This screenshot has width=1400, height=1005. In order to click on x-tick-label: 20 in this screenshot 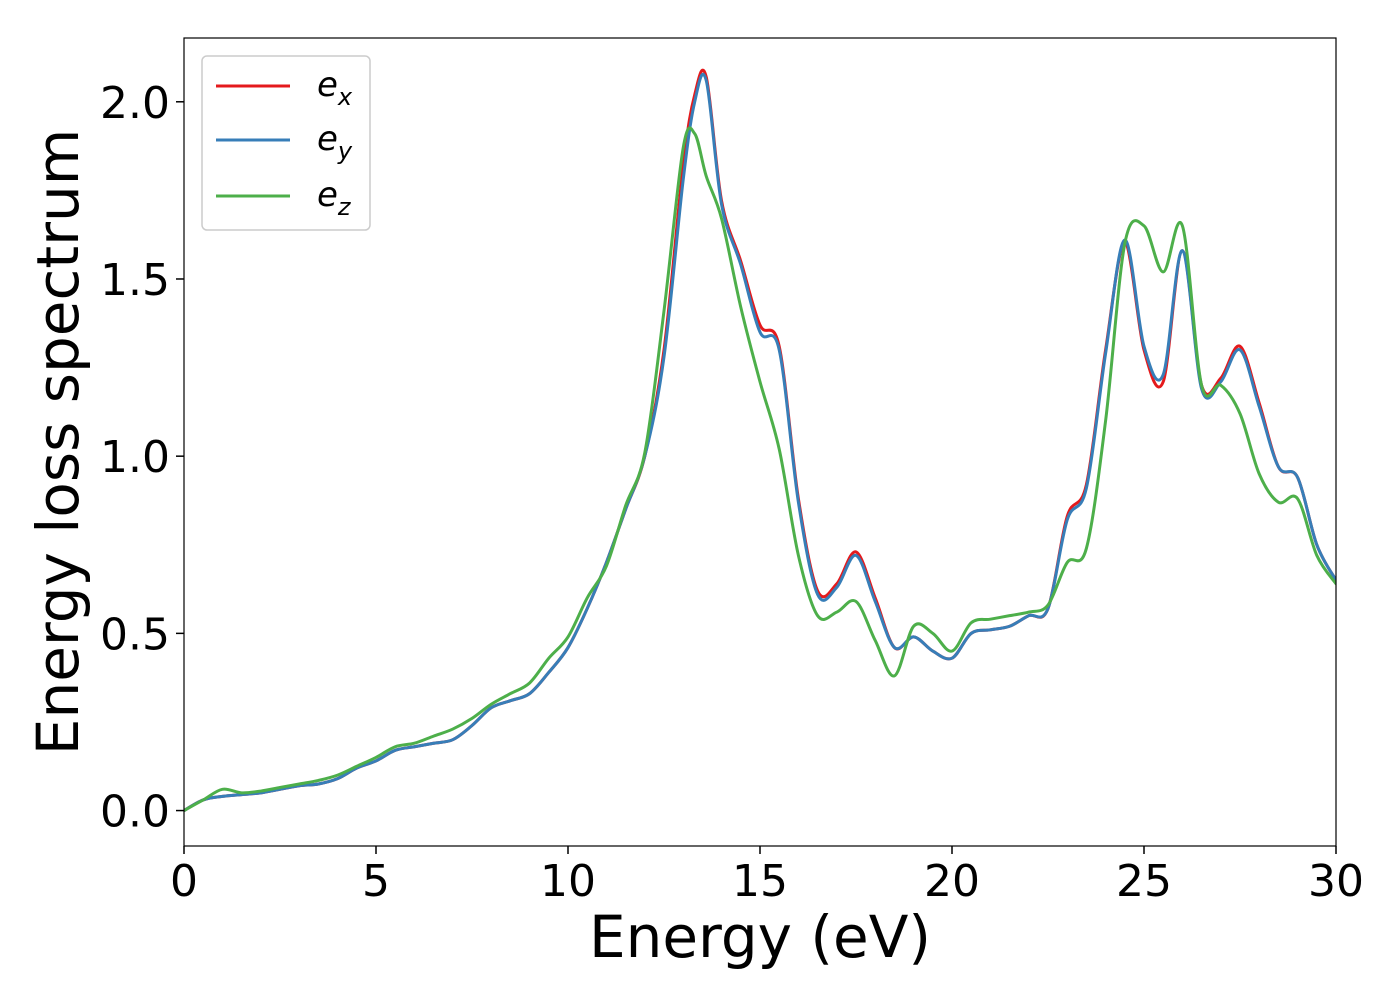, I will do `click(952, 881)`.